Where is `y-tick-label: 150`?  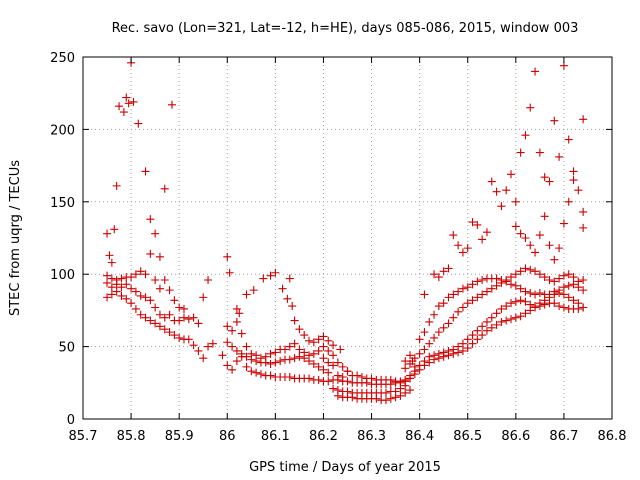
y-tick-label: 150 is located at coordinates (62, 203).